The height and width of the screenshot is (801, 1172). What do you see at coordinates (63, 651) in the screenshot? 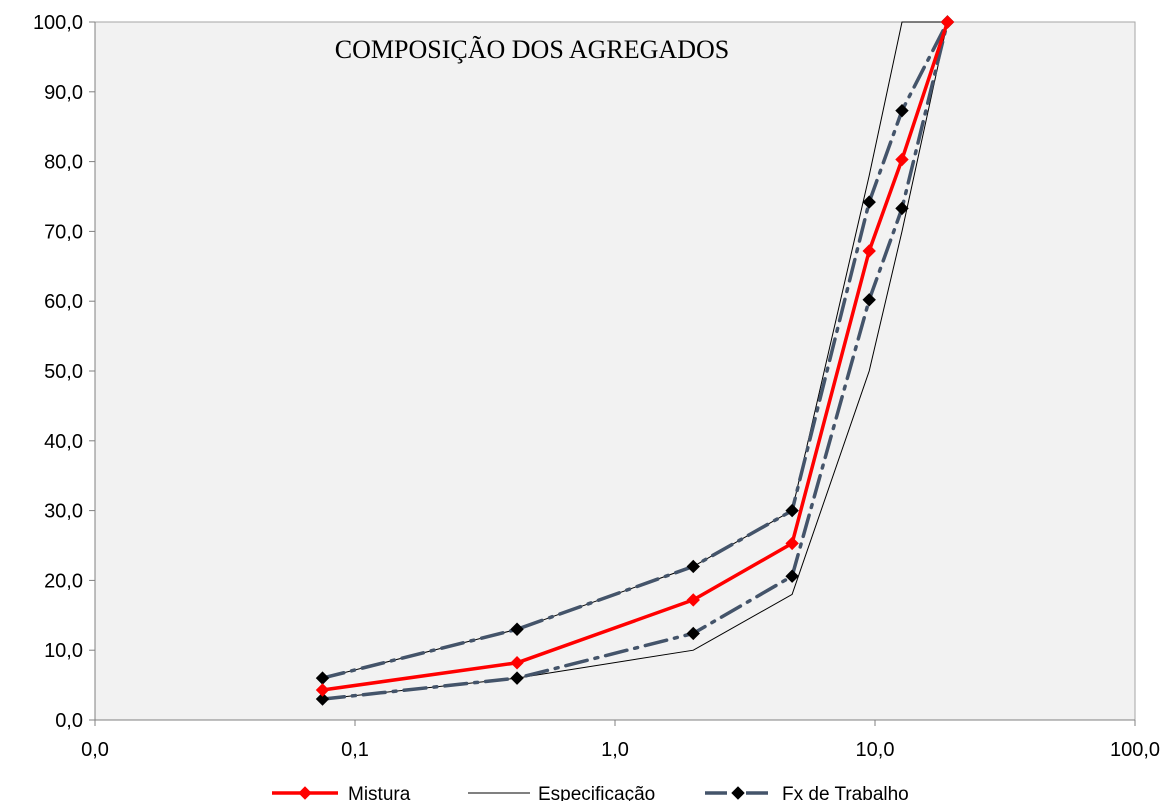
I see `y-tick-label: 10,0` at bounding box center [63, 651].